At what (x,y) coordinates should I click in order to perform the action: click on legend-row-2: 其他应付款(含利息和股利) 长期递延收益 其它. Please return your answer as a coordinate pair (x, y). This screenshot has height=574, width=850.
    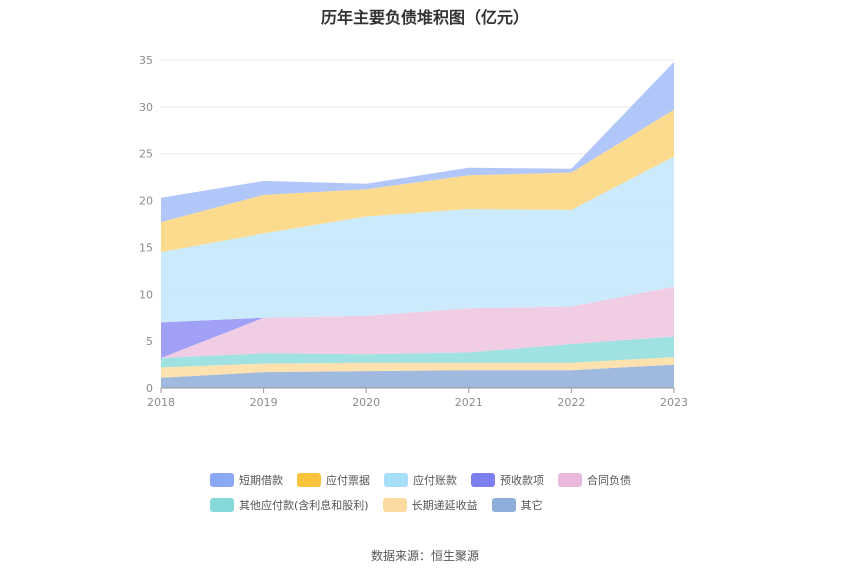
    Looking at the image, I should click on (450, 505).